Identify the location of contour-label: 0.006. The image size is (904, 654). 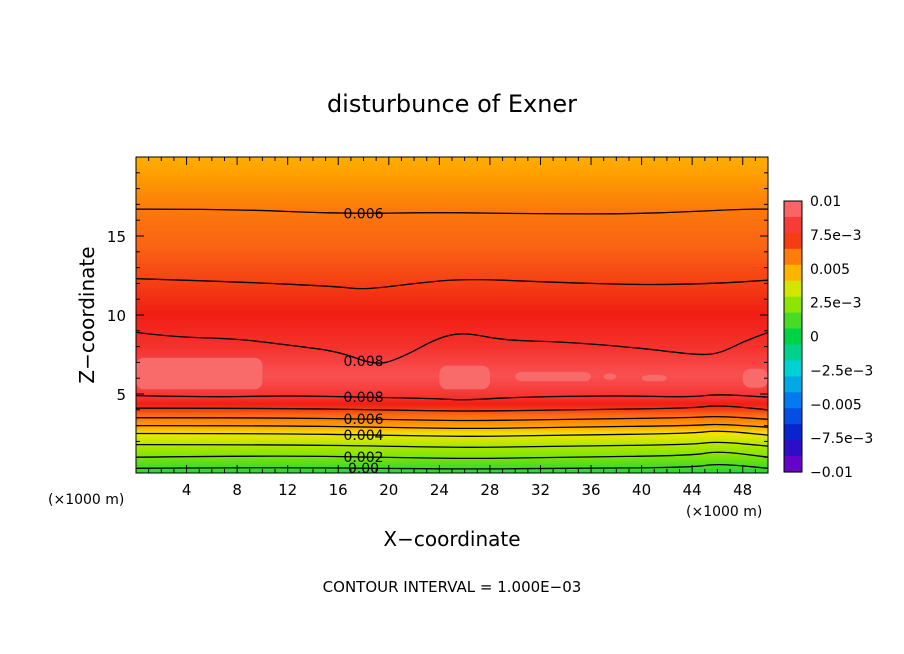
(363, 215).